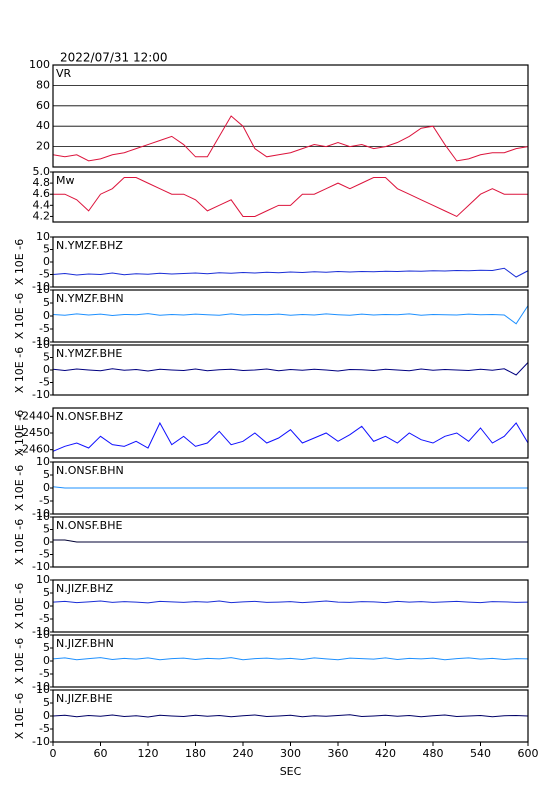 The width and height of the screenshot is (554, 785). Describe the element at coordinates (34, 432) in the screenshot. I see `y-tick-label: -2450` at that location.